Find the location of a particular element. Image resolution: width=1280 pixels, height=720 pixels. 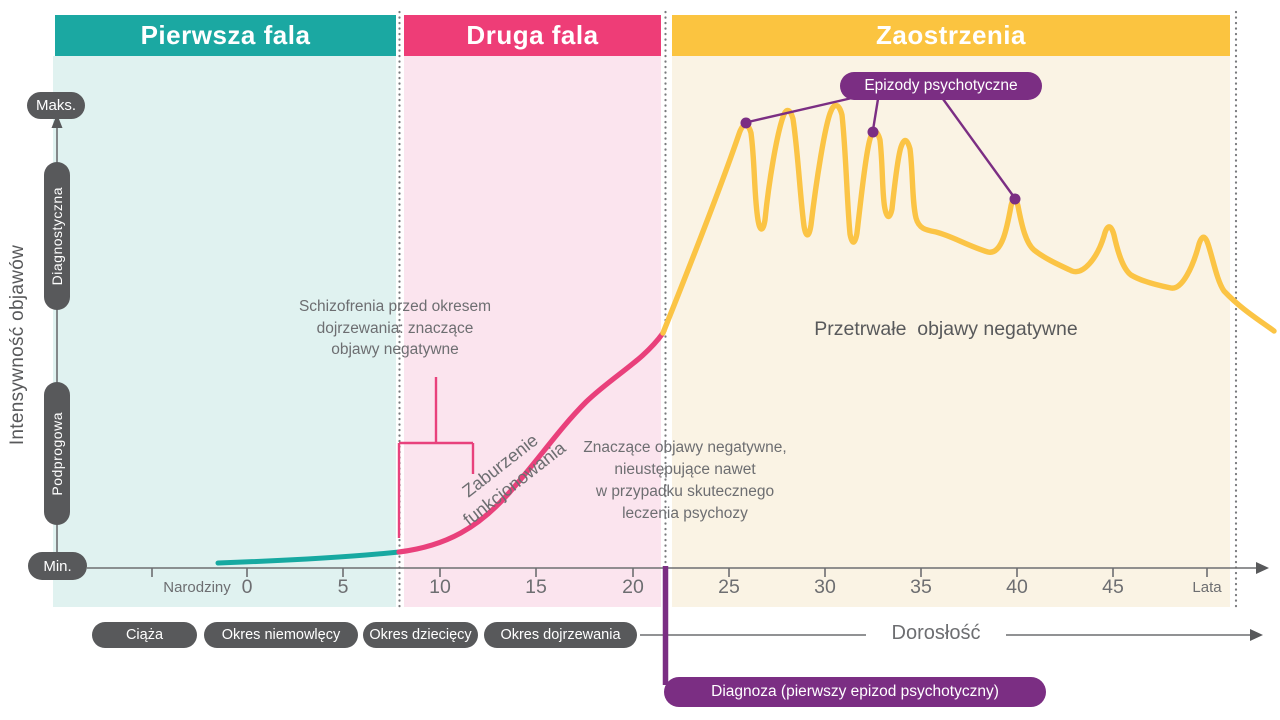

phase-header-exacerbations: Zaostrzenia is located at coordinates (951, 35).